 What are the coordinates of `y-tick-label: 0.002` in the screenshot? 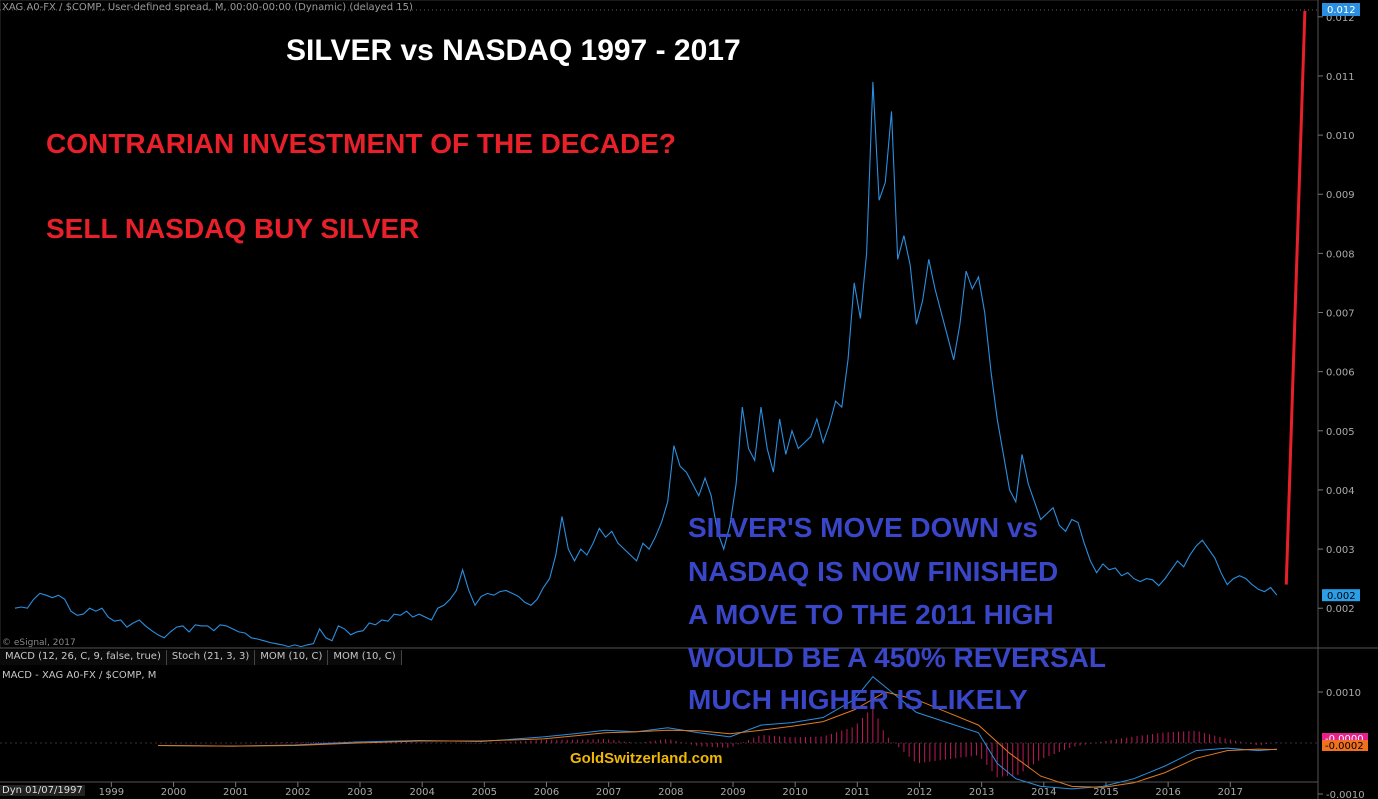 It's located at (1340, 609).